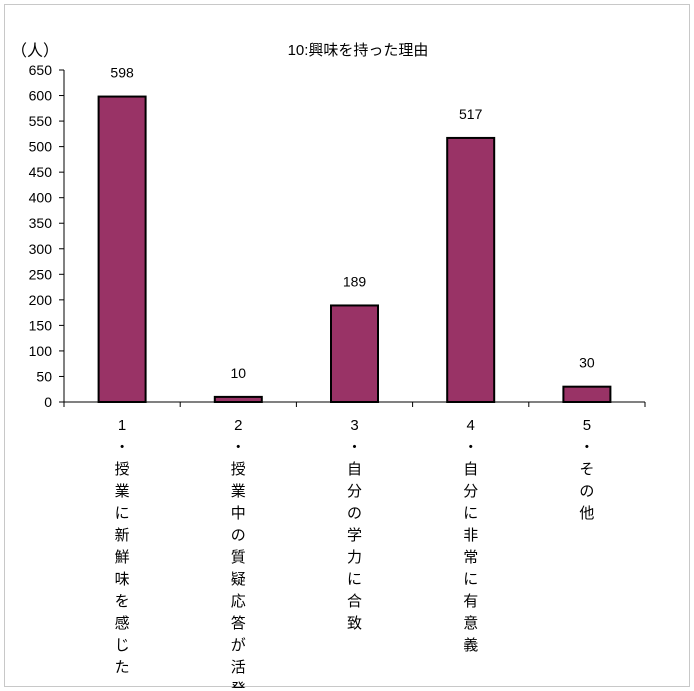 The image size is (694, 691). What do you see at coordinates (238, 623) in the screenshot?
I see `category-label-char: 答` at bounding box center [238, 623].